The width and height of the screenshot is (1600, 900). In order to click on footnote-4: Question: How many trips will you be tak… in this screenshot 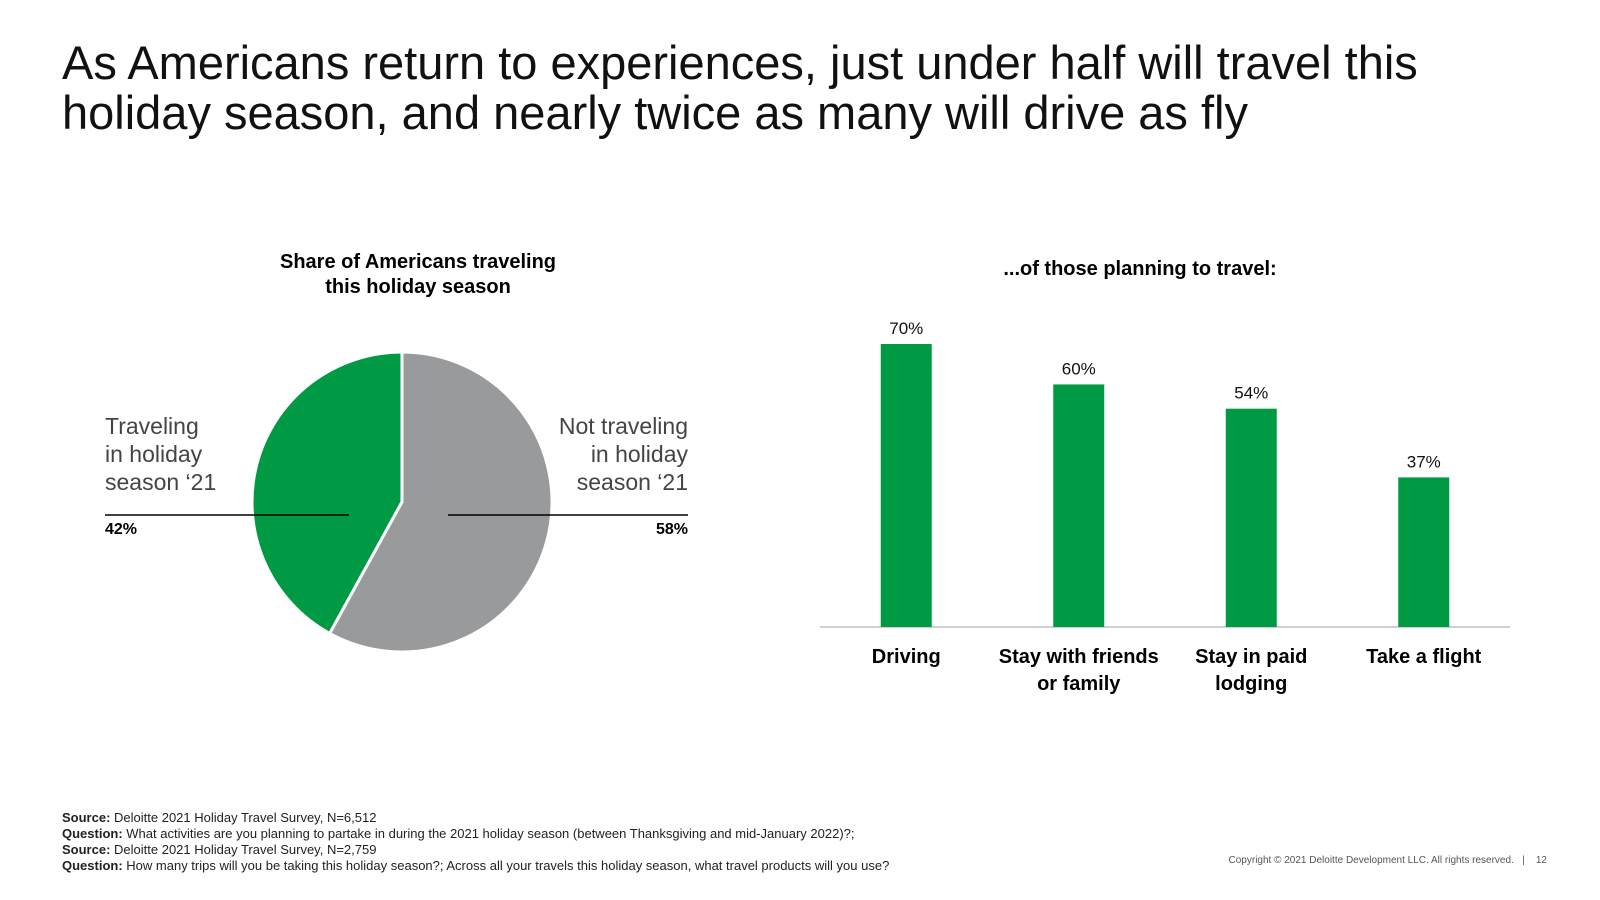, I will do `click(475, 866)`.